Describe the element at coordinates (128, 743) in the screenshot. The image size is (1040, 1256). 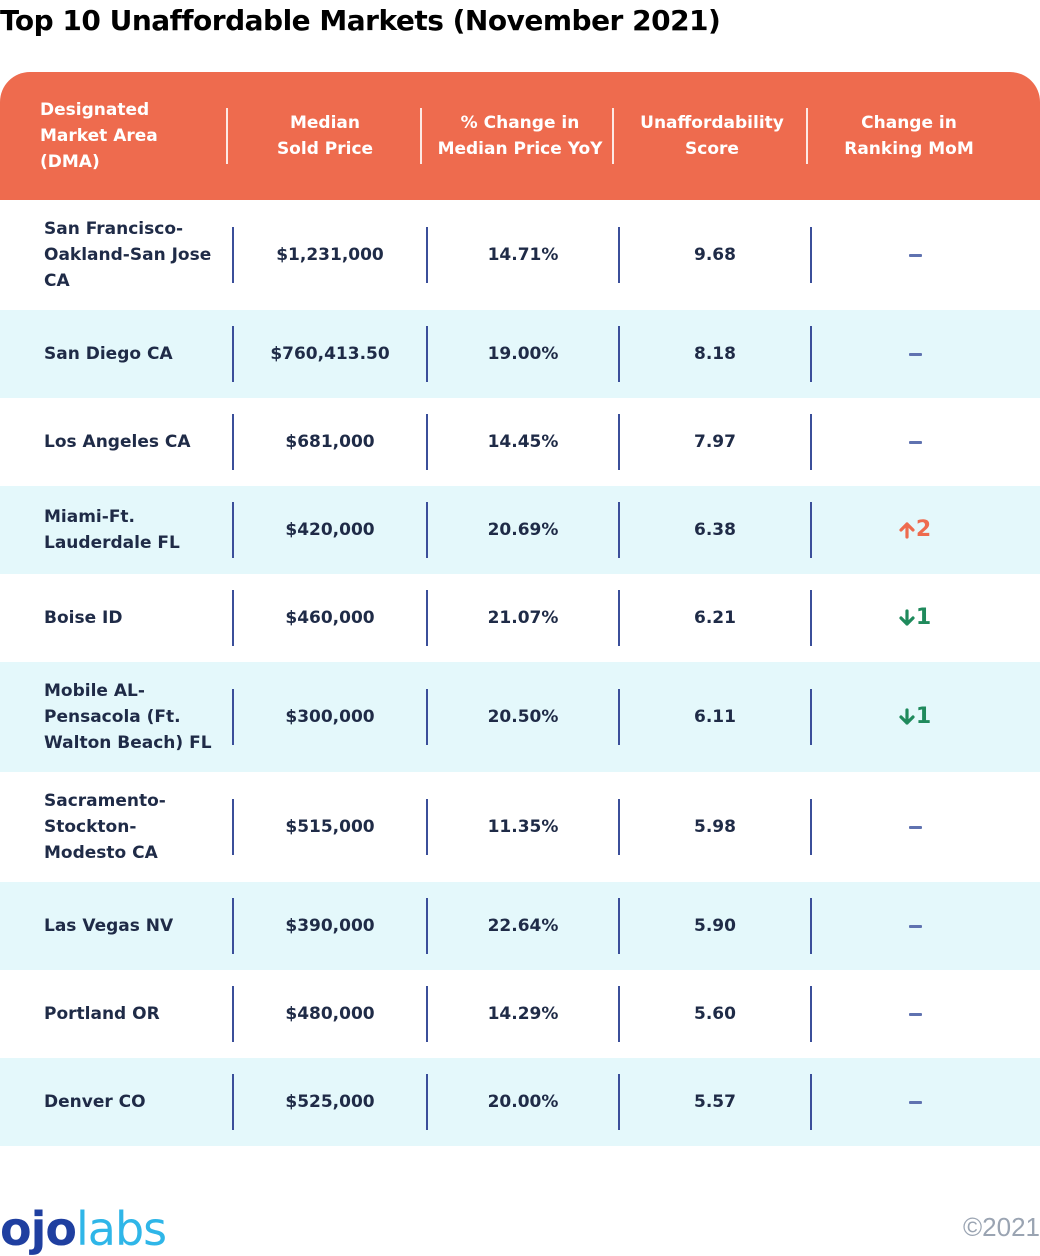
I see `market-name-line: Walton Beach) FL` at that location.